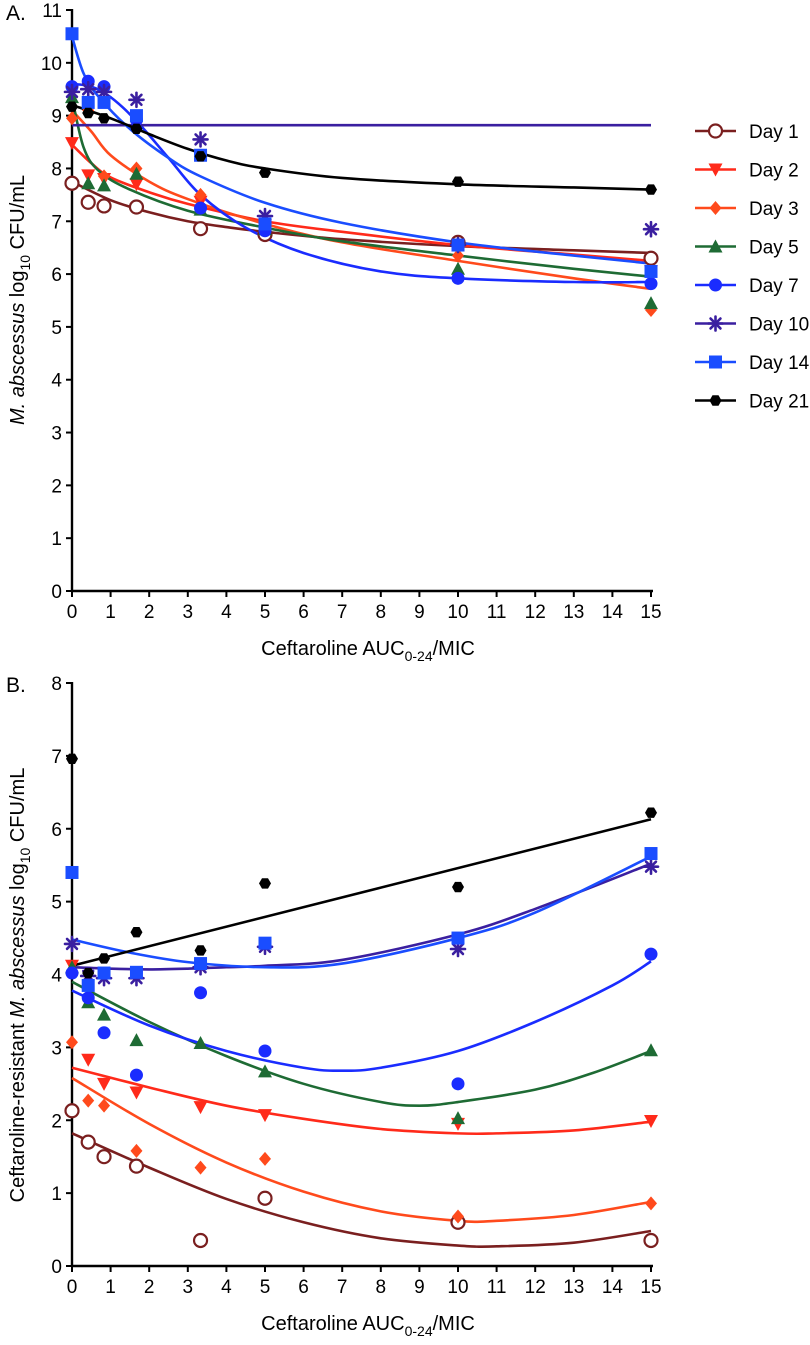 This screenshot has height=1345, width=810. I want to click on panel-b-y-tick-label: 3, so click(56, 1048).